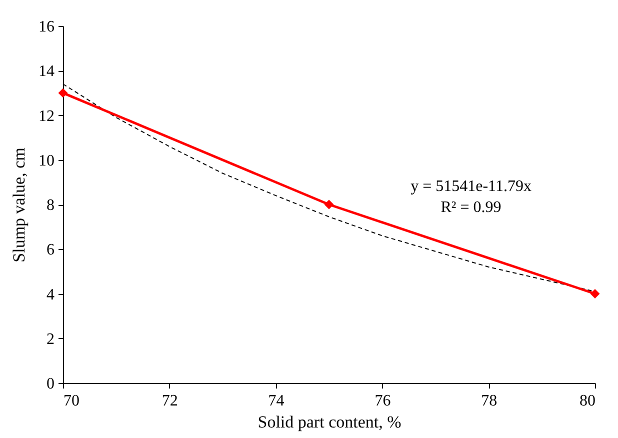  Describe the element at coordinates (471, 186) in the screenshot. I see `annotation: y = 51541e-11.79x` at that location.